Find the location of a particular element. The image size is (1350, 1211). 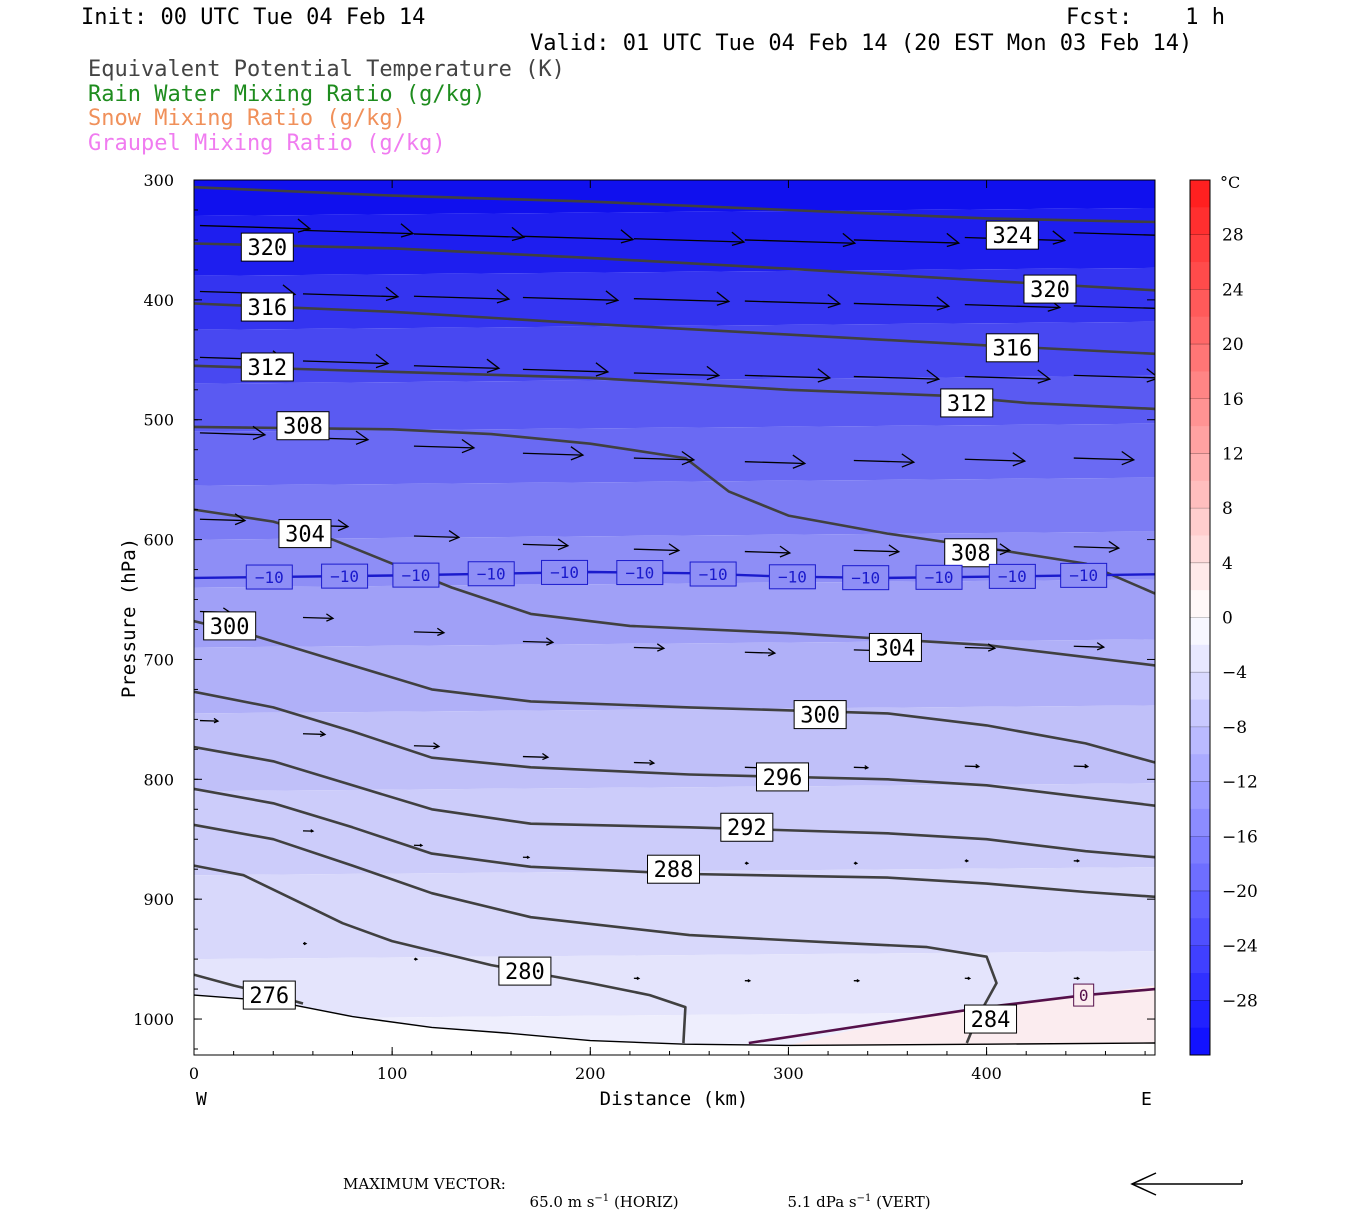

svg-text: 284 is located at coordinates (991, 1020).